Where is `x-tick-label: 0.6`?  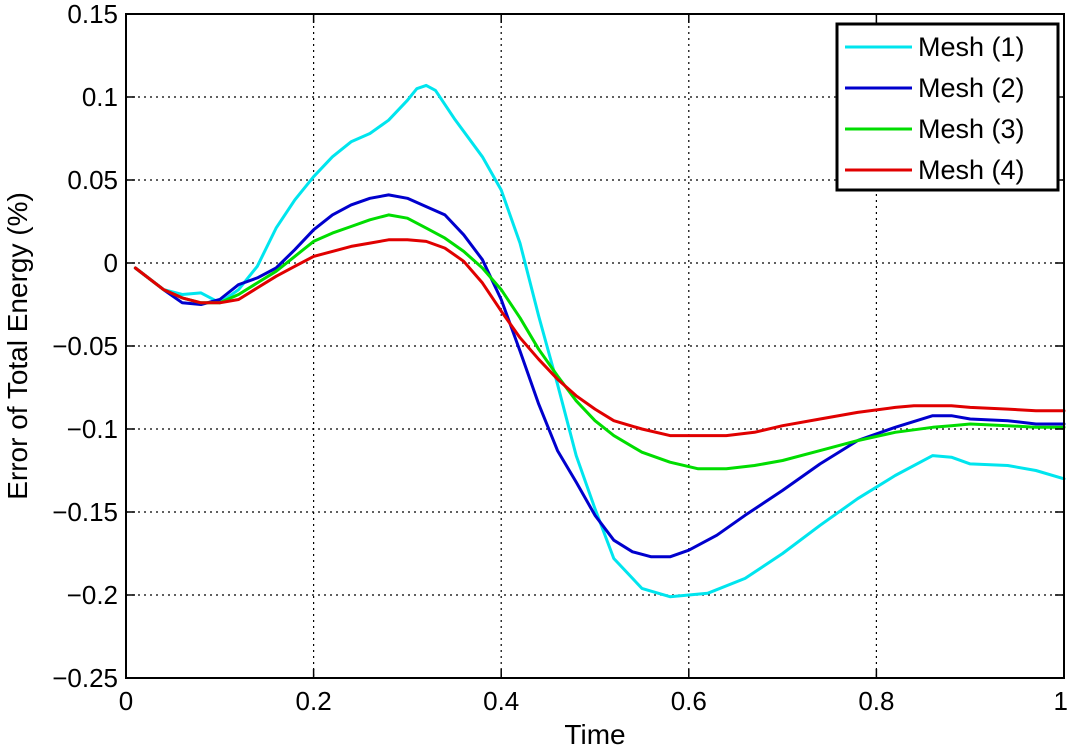 x-tick-label: 0.6 is located at coordinates (689, 701).